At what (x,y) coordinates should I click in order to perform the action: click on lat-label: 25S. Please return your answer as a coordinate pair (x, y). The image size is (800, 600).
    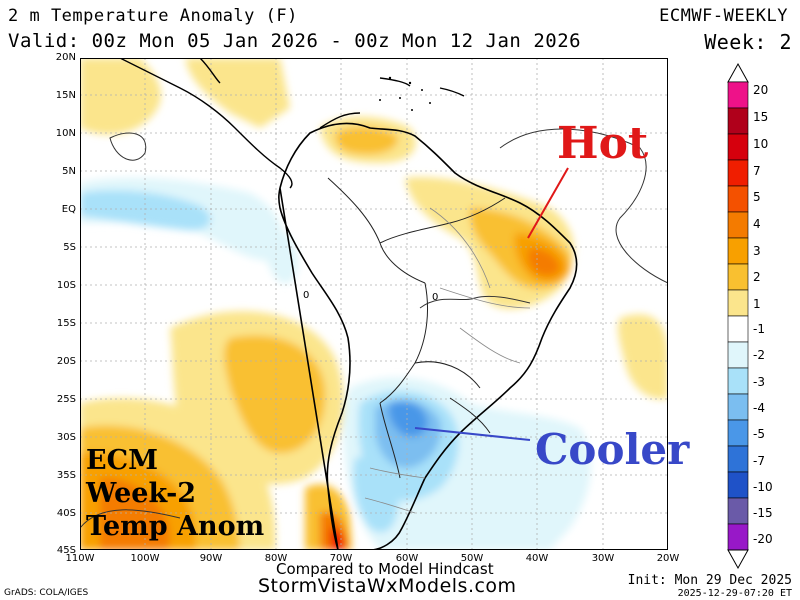
    Looking at the image, I should click on (66, 399).